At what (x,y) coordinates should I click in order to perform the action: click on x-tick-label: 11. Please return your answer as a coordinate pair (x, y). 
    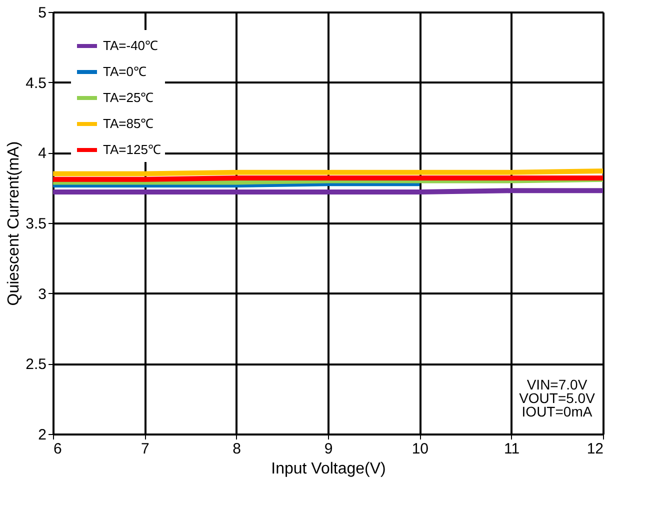
    Looking at the image, I should click on (512, 449).